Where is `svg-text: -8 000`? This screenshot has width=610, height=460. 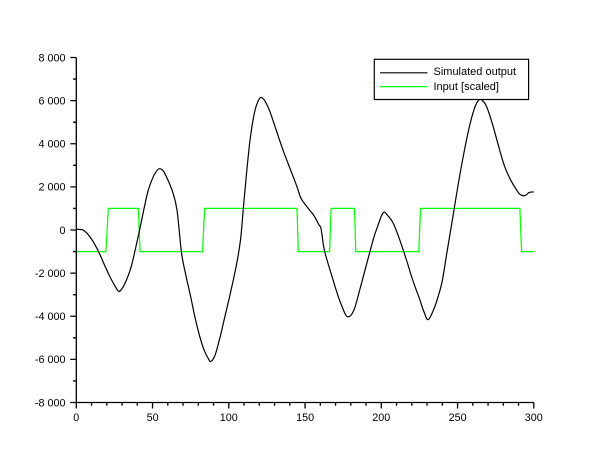 svg-text: -8 000 is located at coordinates (50, 403).